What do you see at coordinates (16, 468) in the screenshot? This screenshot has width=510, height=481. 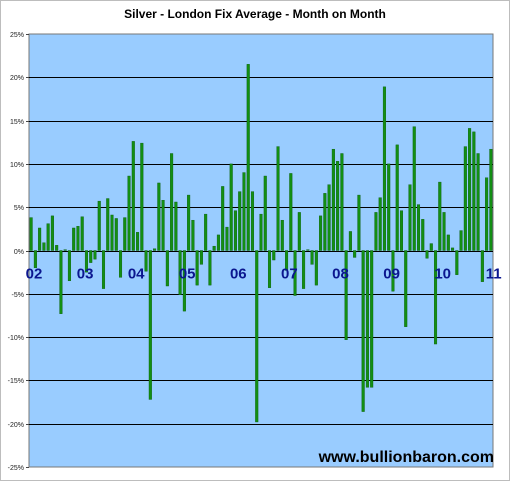 I see `y-tick-label: -25%` at bounding box center [16, 468].